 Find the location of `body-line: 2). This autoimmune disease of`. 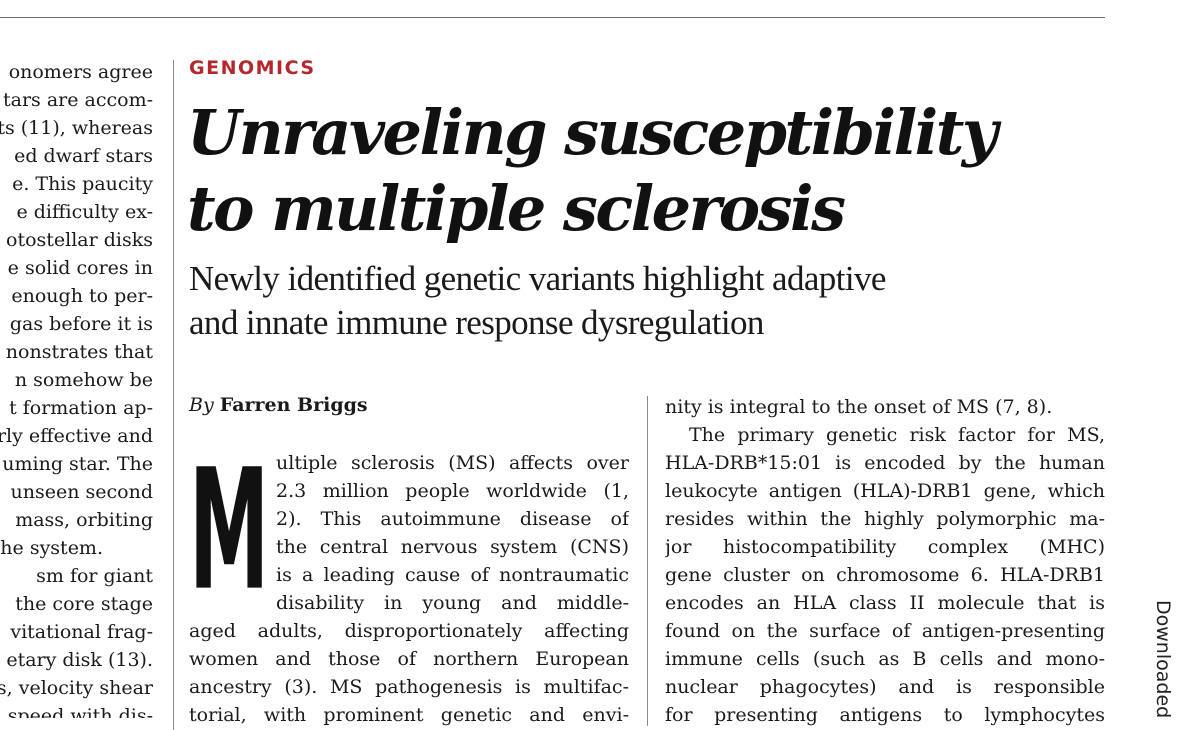

body-line: 2). This autoimmune disease of is located at coordinates (452, 519).